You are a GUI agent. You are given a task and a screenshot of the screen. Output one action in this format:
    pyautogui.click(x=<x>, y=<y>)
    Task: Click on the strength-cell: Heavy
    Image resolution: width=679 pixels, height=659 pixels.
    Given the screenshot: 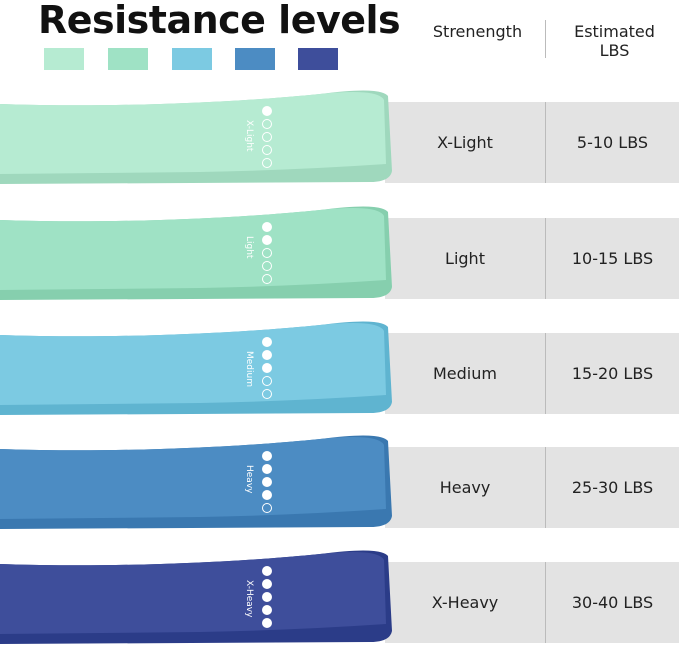 What is the action you would take?
    pyautogui.click(x=465, y=487)
    